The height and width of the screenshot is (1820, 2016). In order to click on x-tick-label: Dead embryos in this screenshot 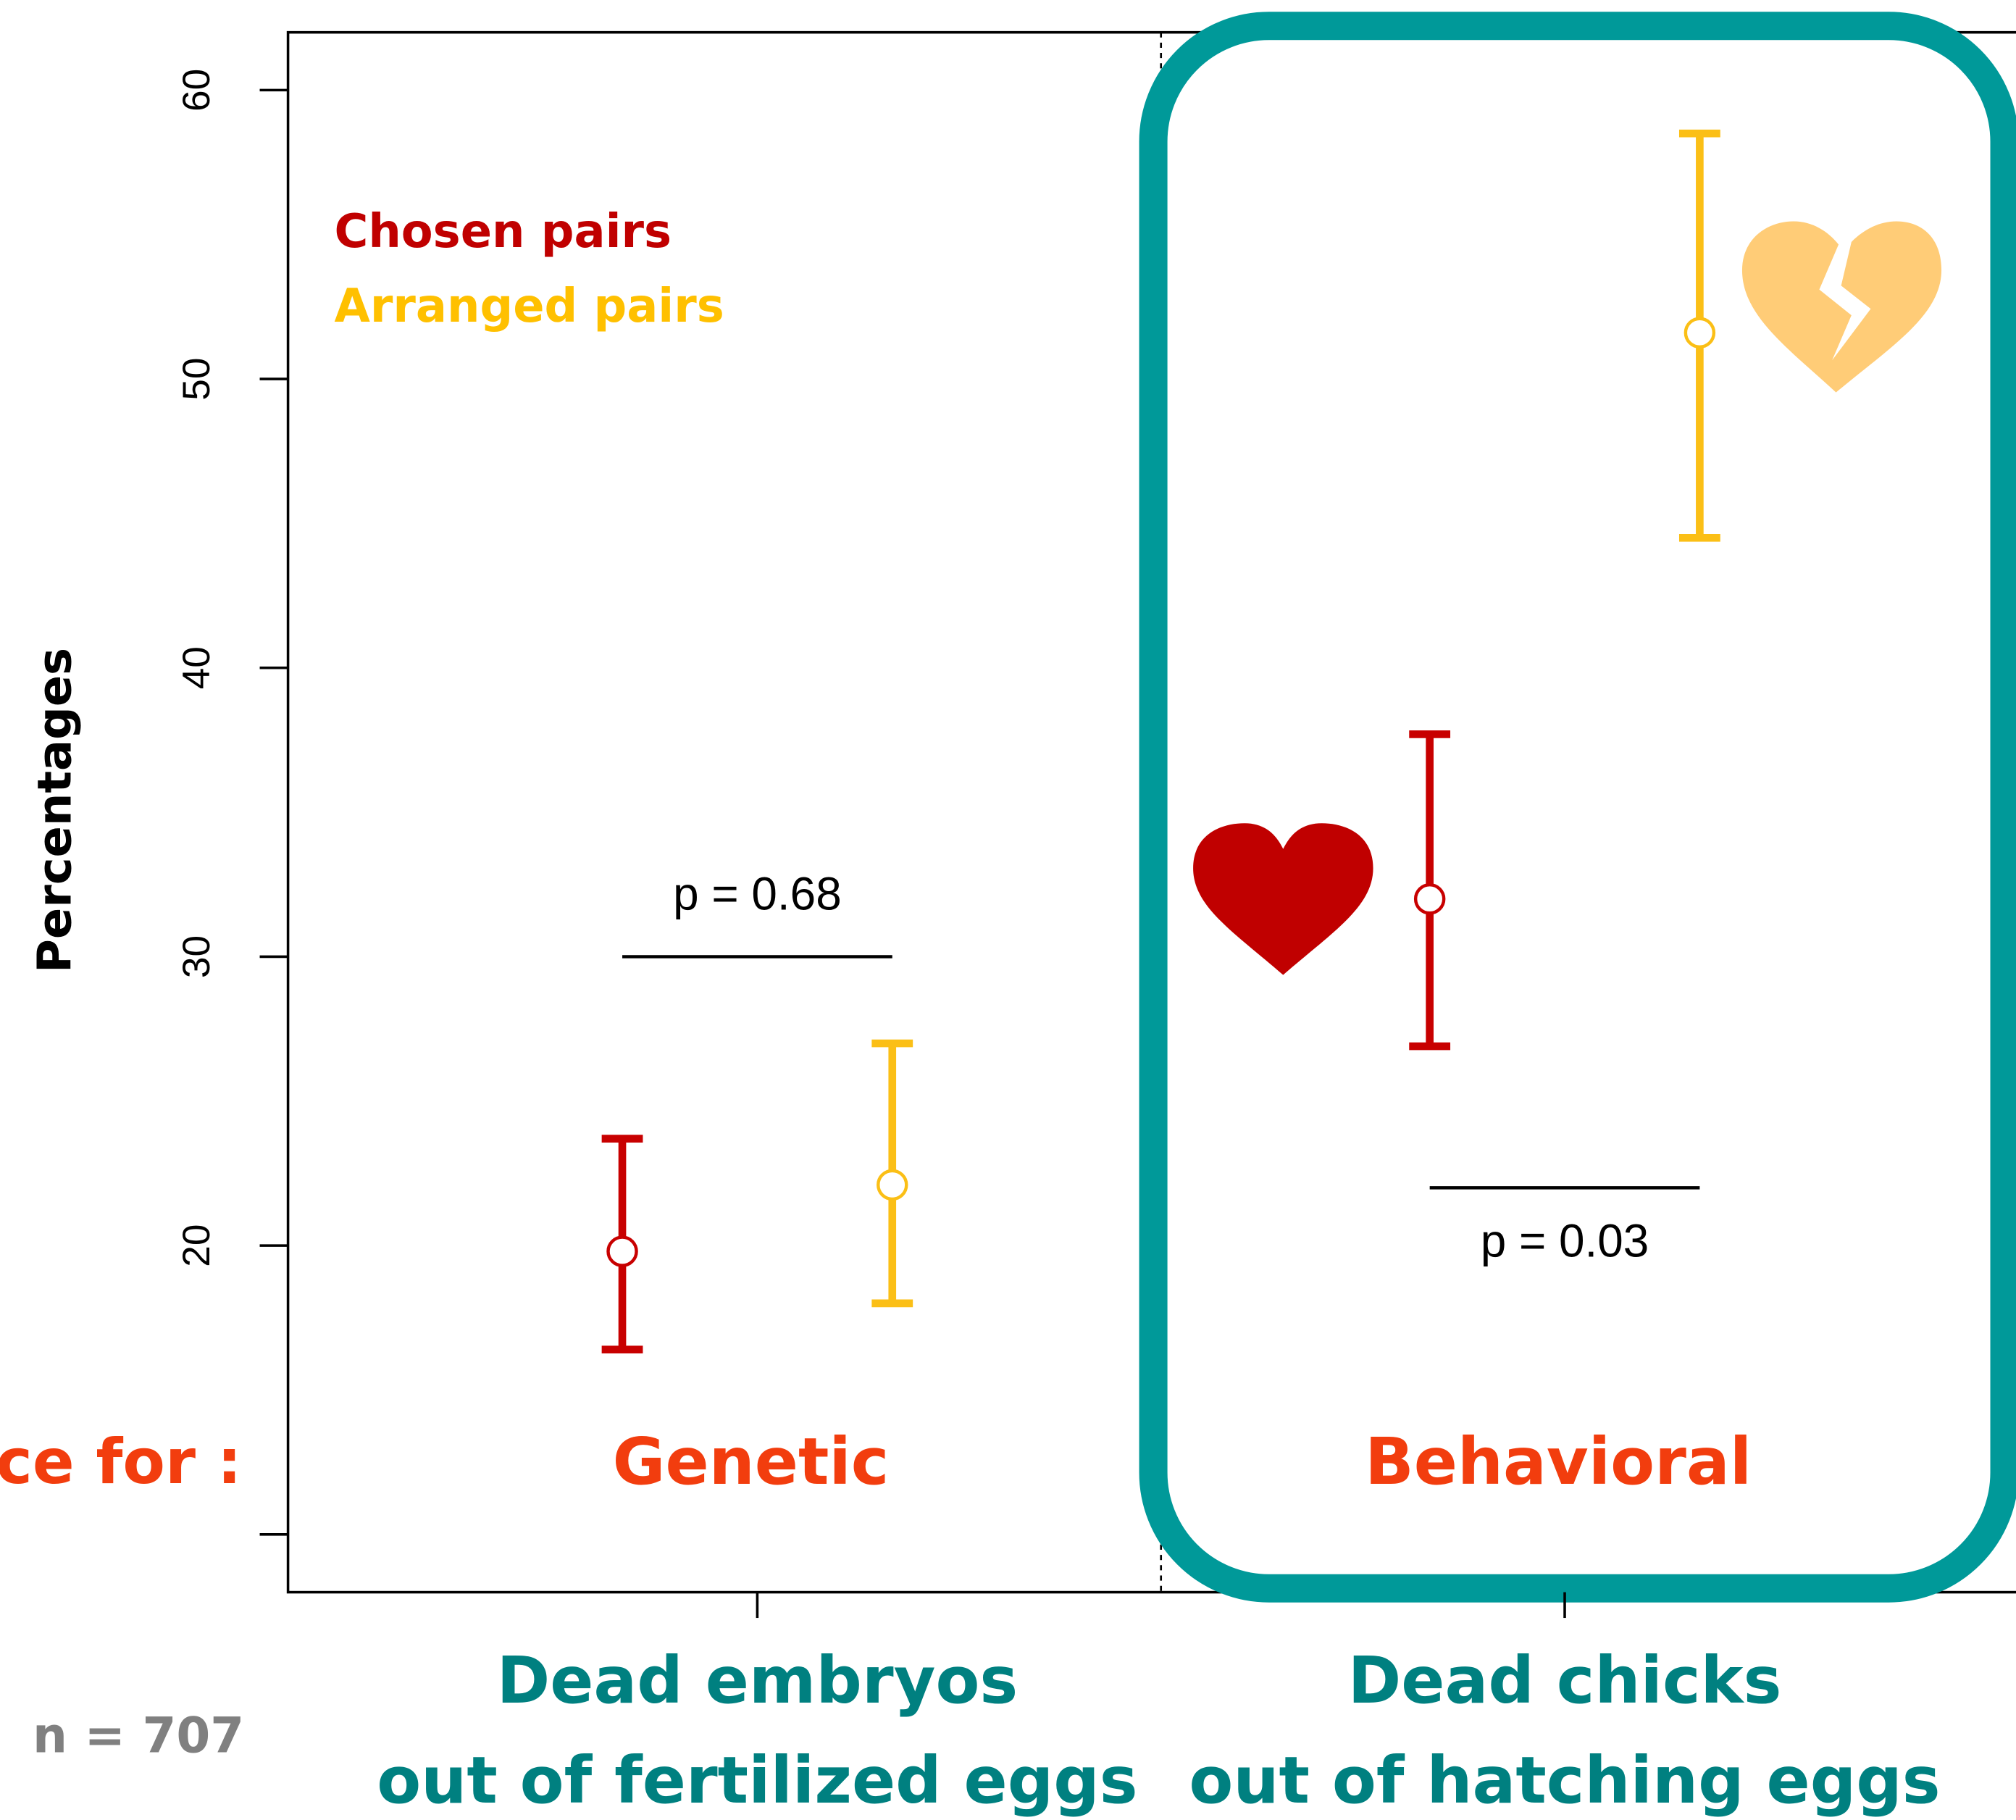, I will do `click(758, 1680)`.